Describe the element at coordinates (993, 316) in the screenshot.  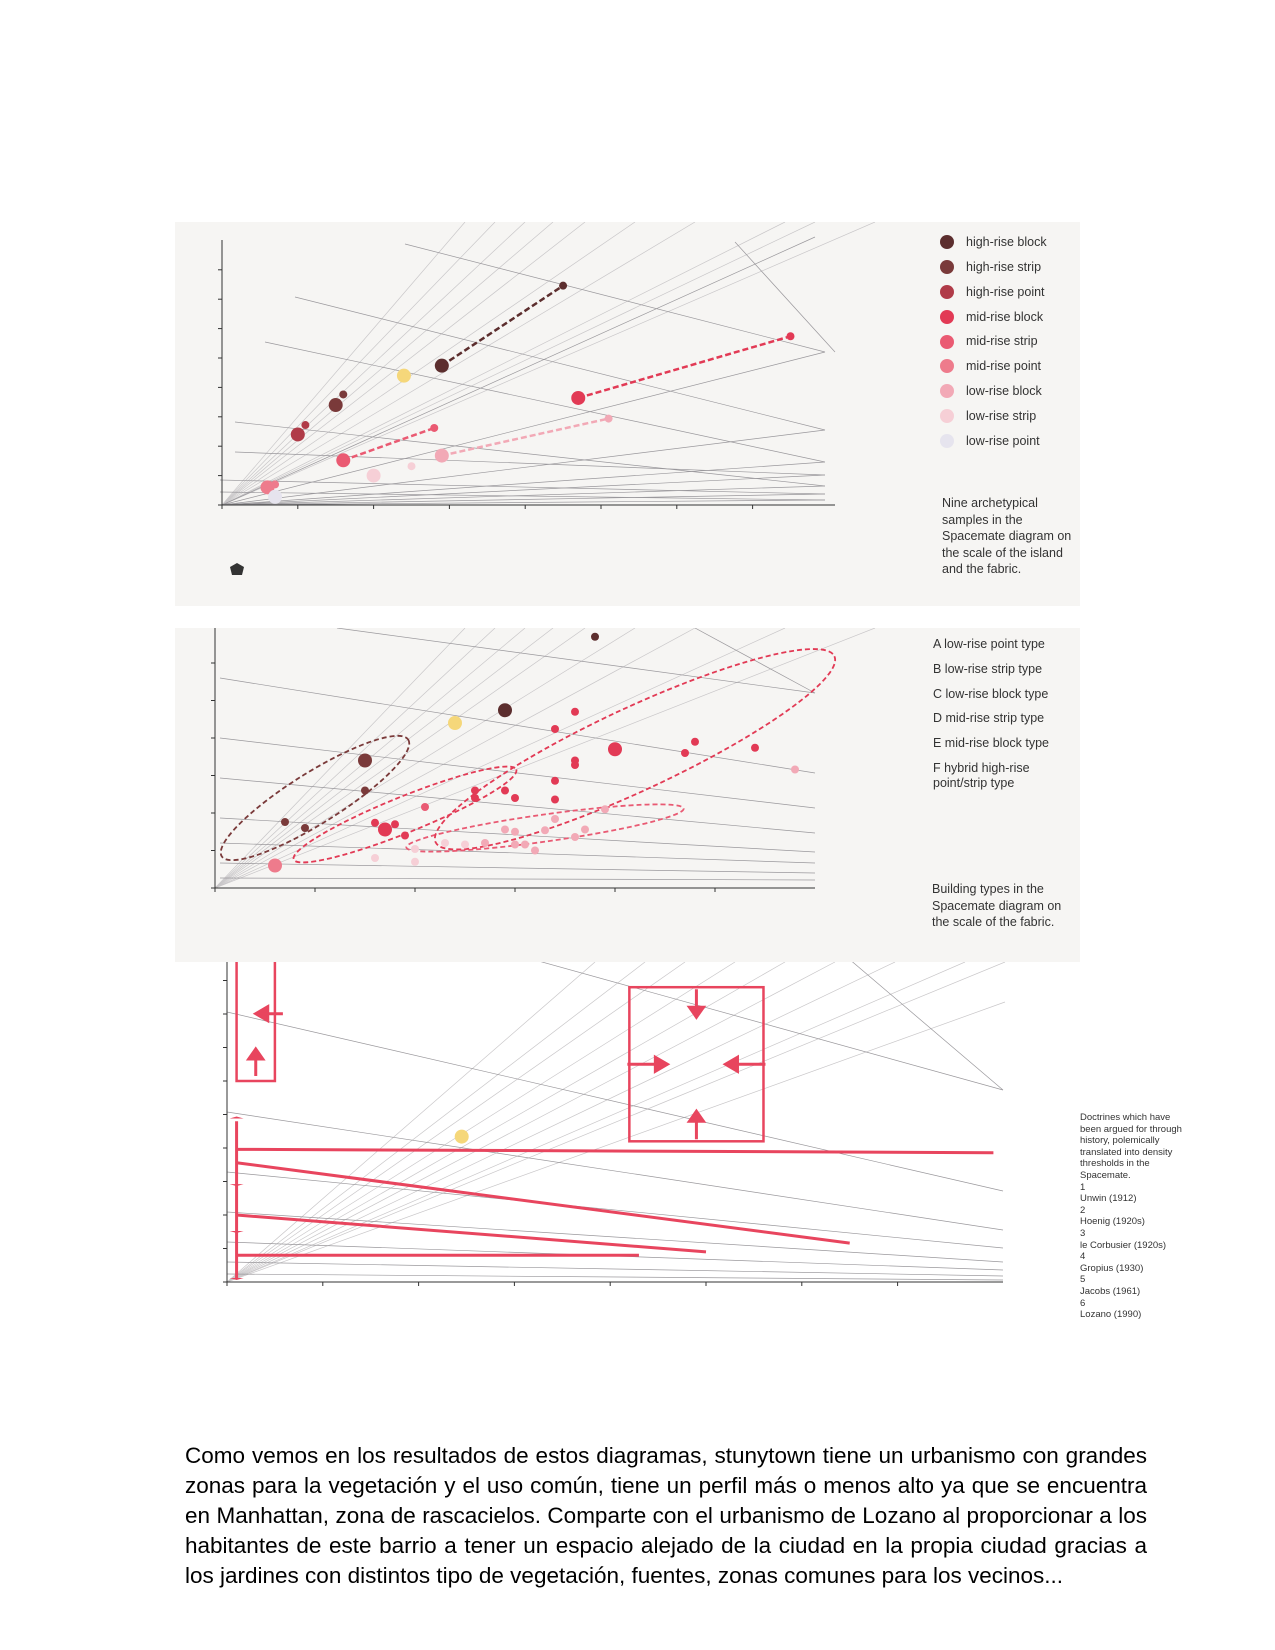
I see `legend-item: mid-rise block` at that location.